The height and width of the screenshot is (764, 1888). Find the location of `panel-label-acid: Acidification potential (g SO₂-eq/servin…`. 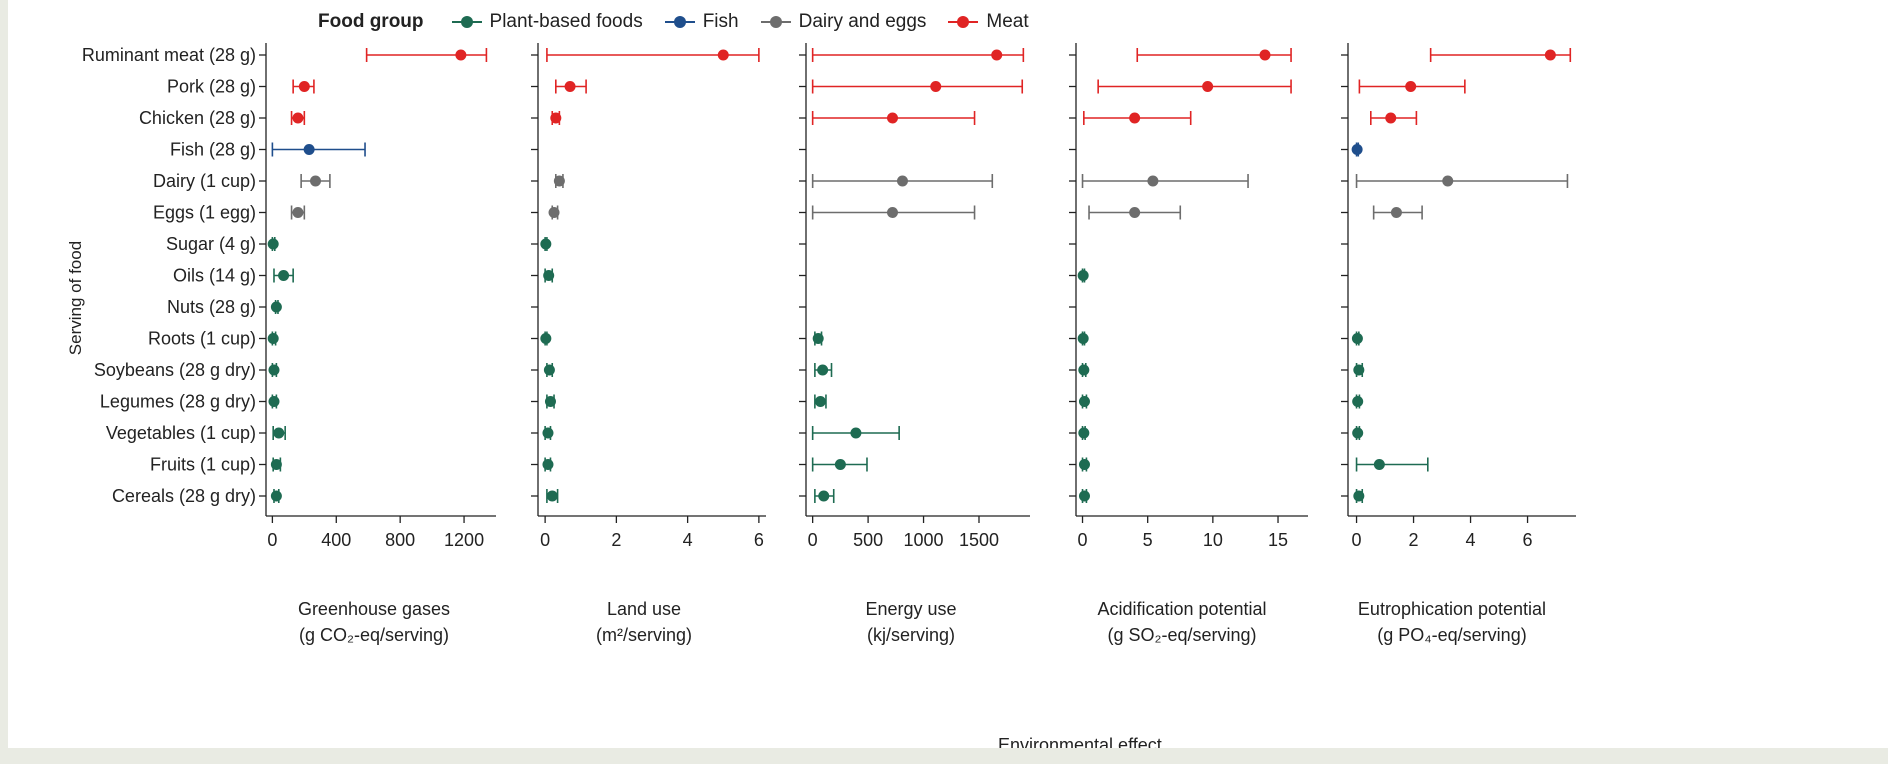

panel-label-acid: Acidification potential (g SO₂-eq/servin… is located at coordinates (1182, 622).